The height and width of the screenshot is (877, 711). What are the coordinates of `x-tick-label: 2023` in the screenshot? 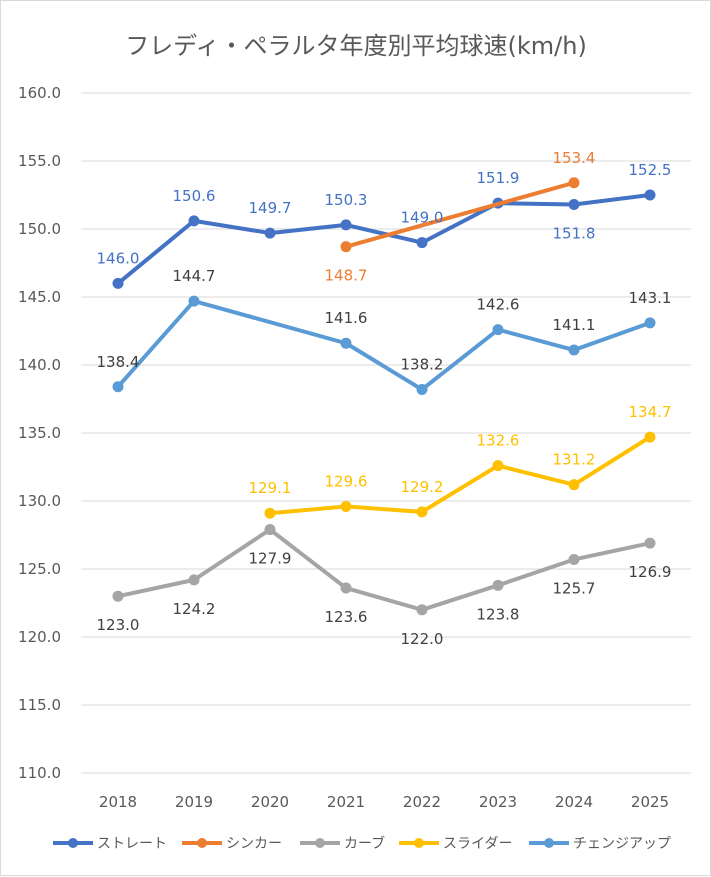 It's located at (498, 802).